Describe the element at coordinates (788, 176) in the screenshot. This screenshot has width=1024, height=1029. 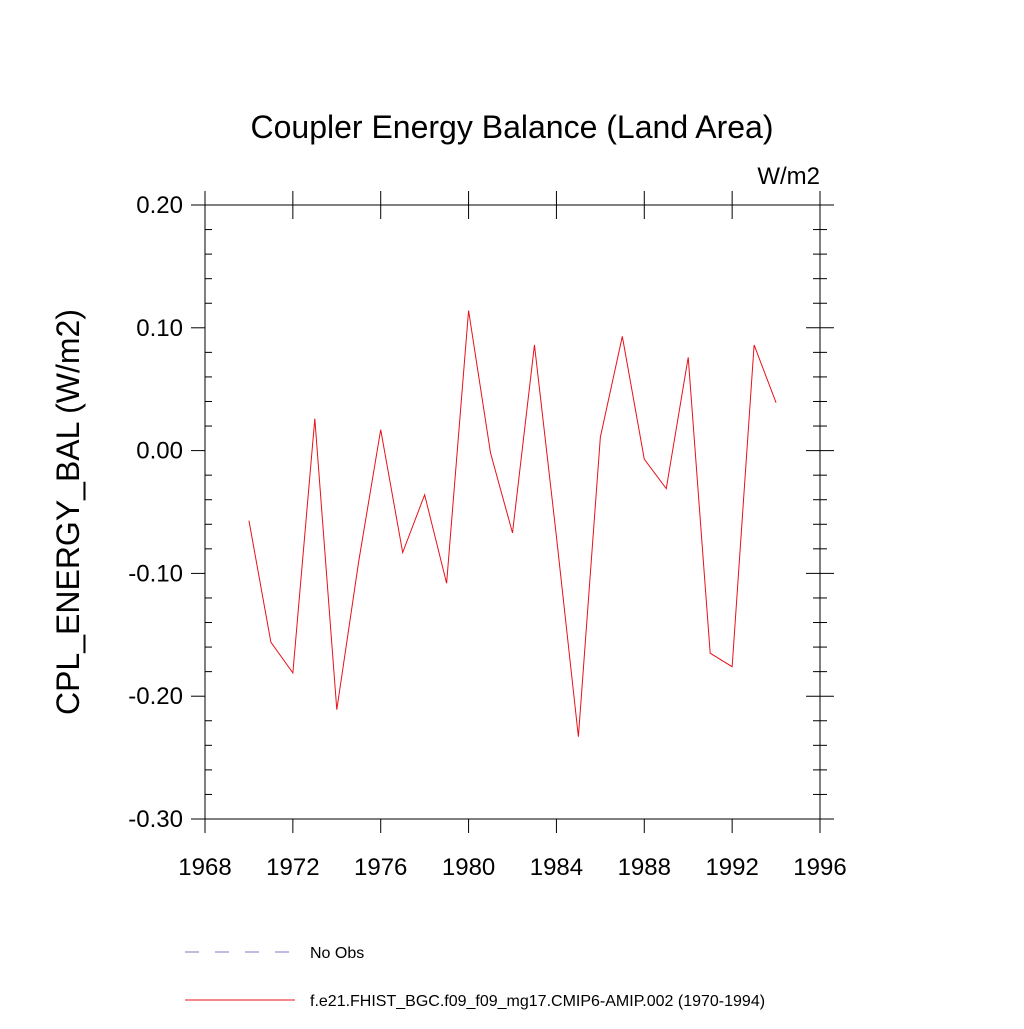
I see `units-label: W/m2` at that location.